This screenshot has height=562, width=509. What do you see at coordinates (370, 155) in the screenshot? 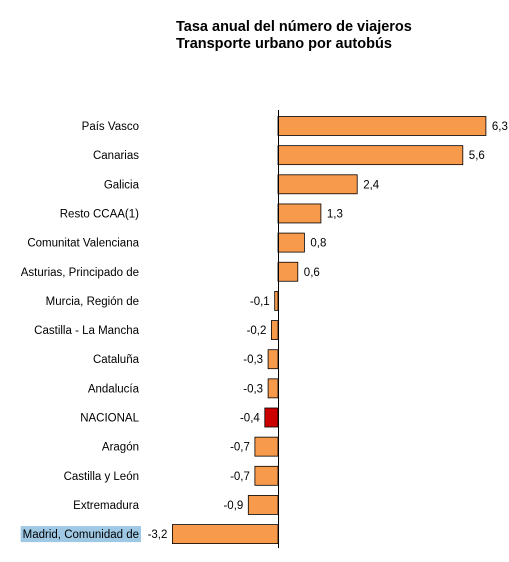
I see `bar-canarias` at bounding box center [370, 155].